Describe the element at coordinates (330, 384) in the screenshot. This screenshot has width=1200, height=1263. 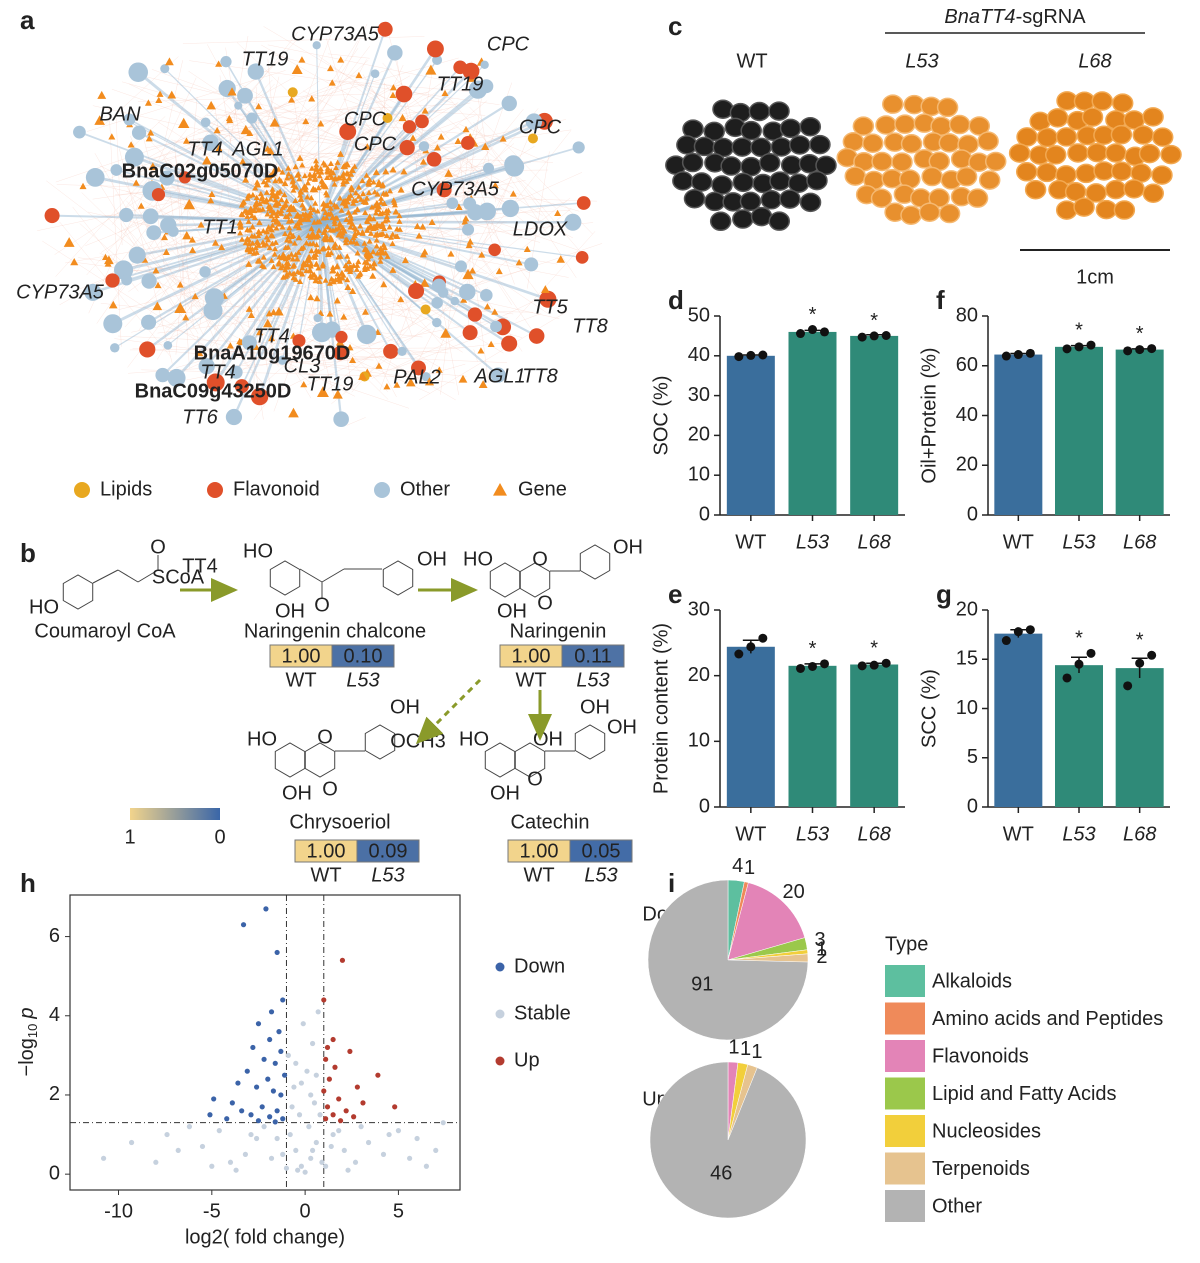
I see `gene-label: TT19` at that location.